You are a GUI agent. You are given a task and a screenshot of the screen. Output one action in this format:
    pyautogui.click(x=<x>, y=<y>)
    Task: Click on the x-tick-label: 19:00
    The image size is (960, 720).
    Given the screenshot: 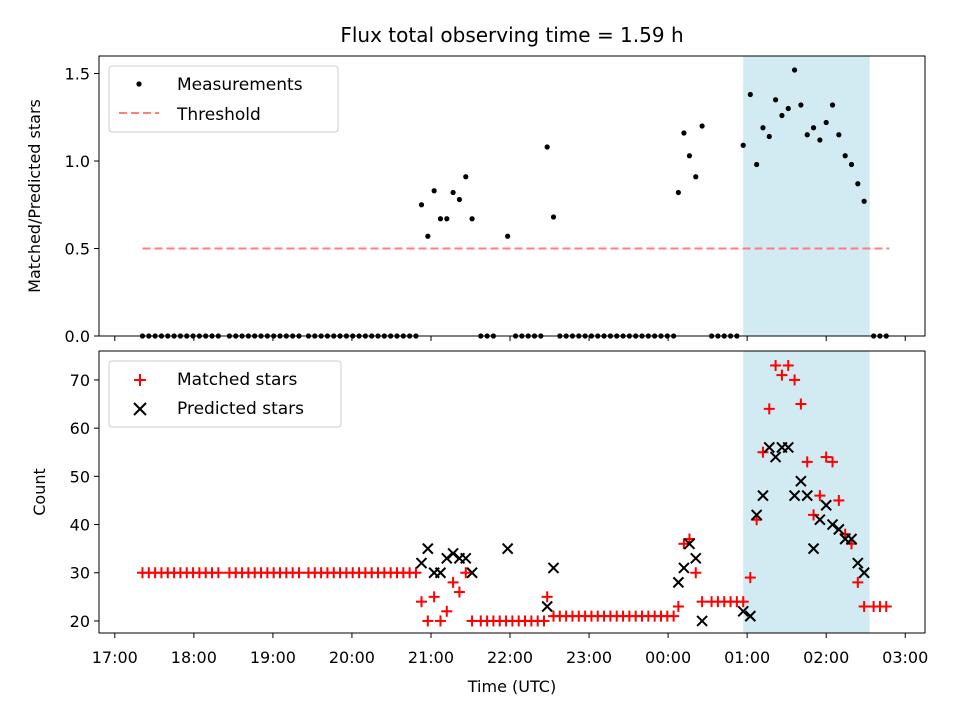 What is the action you would take?
    pyautogui.click(x=273, y=657)
    